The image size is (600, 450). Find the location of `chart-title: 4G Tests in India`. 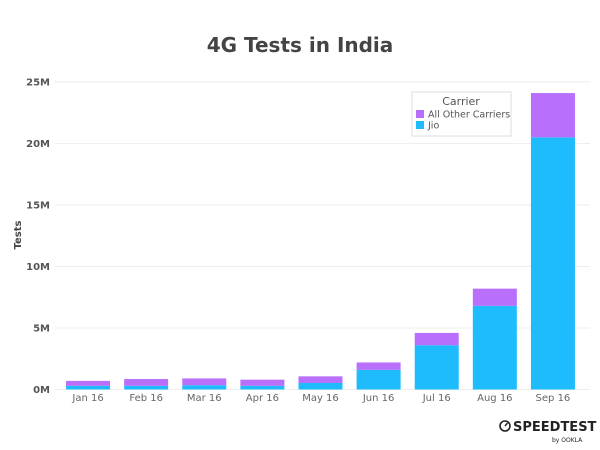

chart-title: 4G Tests in India is located at coordinates (300, 45).